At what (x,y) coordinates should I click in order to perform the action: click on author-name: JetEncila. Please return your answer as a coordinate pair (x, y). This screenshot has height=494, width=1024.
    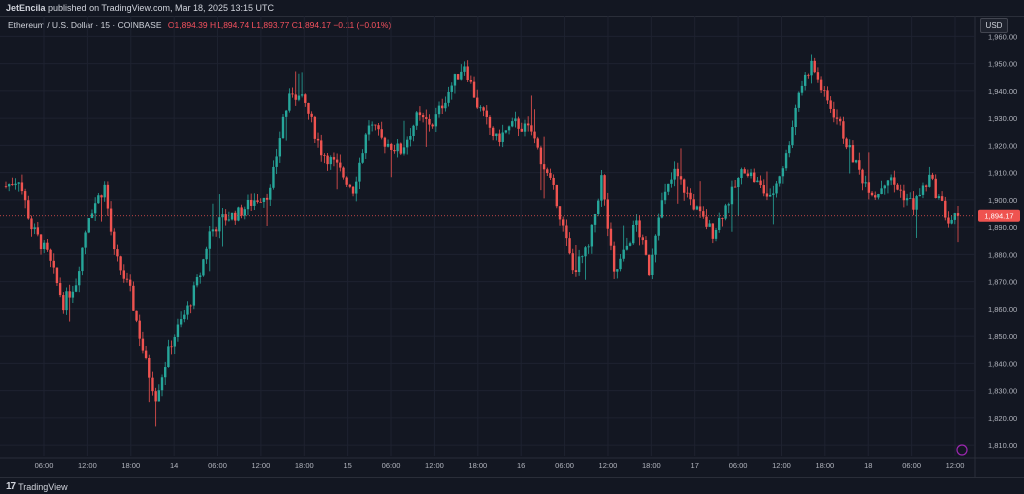
    Looking at the image, I should click on (26, 8).